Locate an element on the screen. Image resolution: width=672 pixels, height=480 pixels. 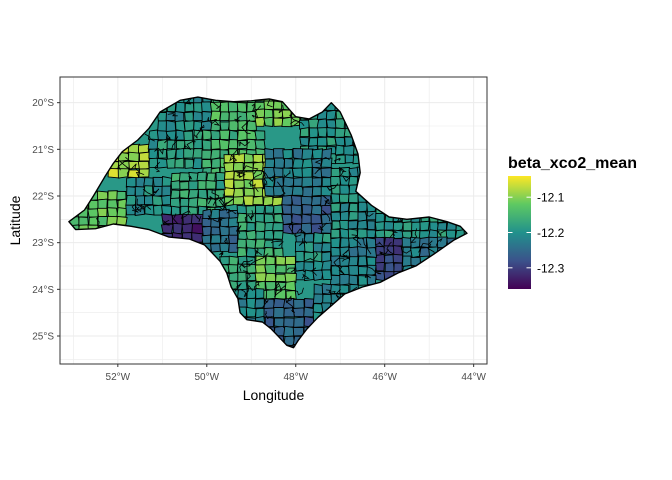
legend-title: beta_xco2_mean is located at coordinates (572, 163).